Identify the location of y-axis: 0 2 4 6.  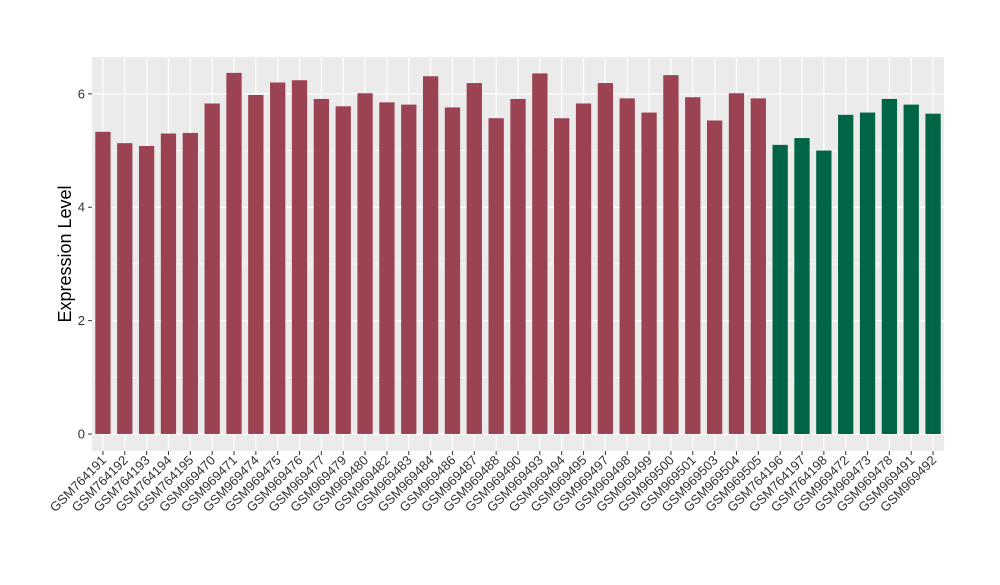
(85, 263).